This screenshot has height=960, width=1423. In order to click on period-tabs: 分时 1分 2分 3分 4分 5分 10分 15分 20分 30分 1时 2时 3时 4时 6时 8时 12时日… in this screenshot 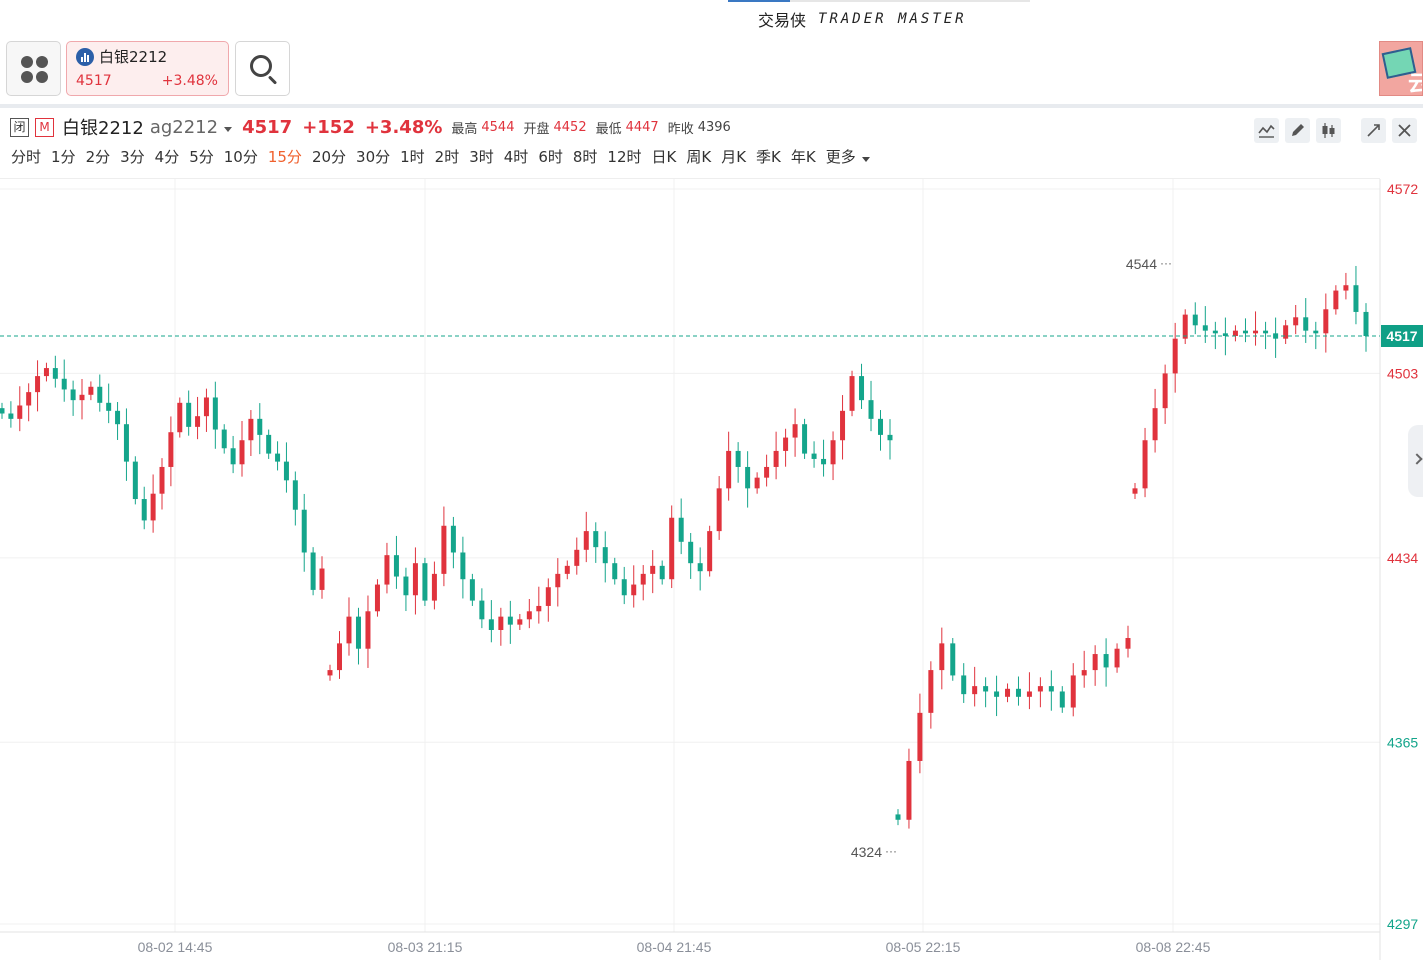, I will do `click(445, 158)`.